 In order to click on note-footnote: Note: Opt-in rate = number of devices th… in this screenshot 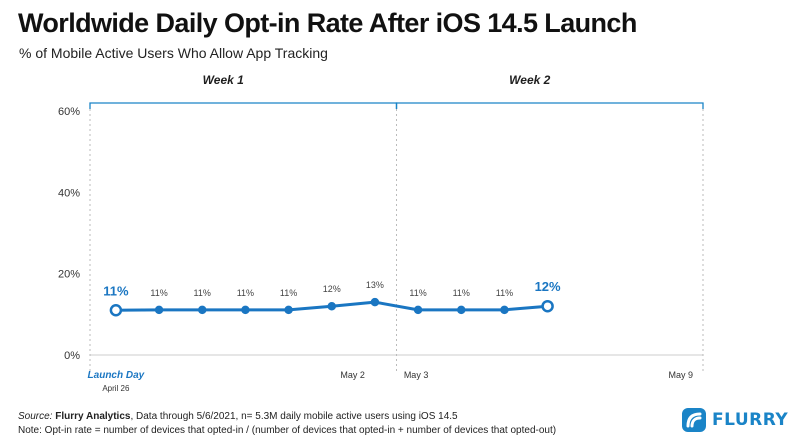, I will do `click(287, 430)`.